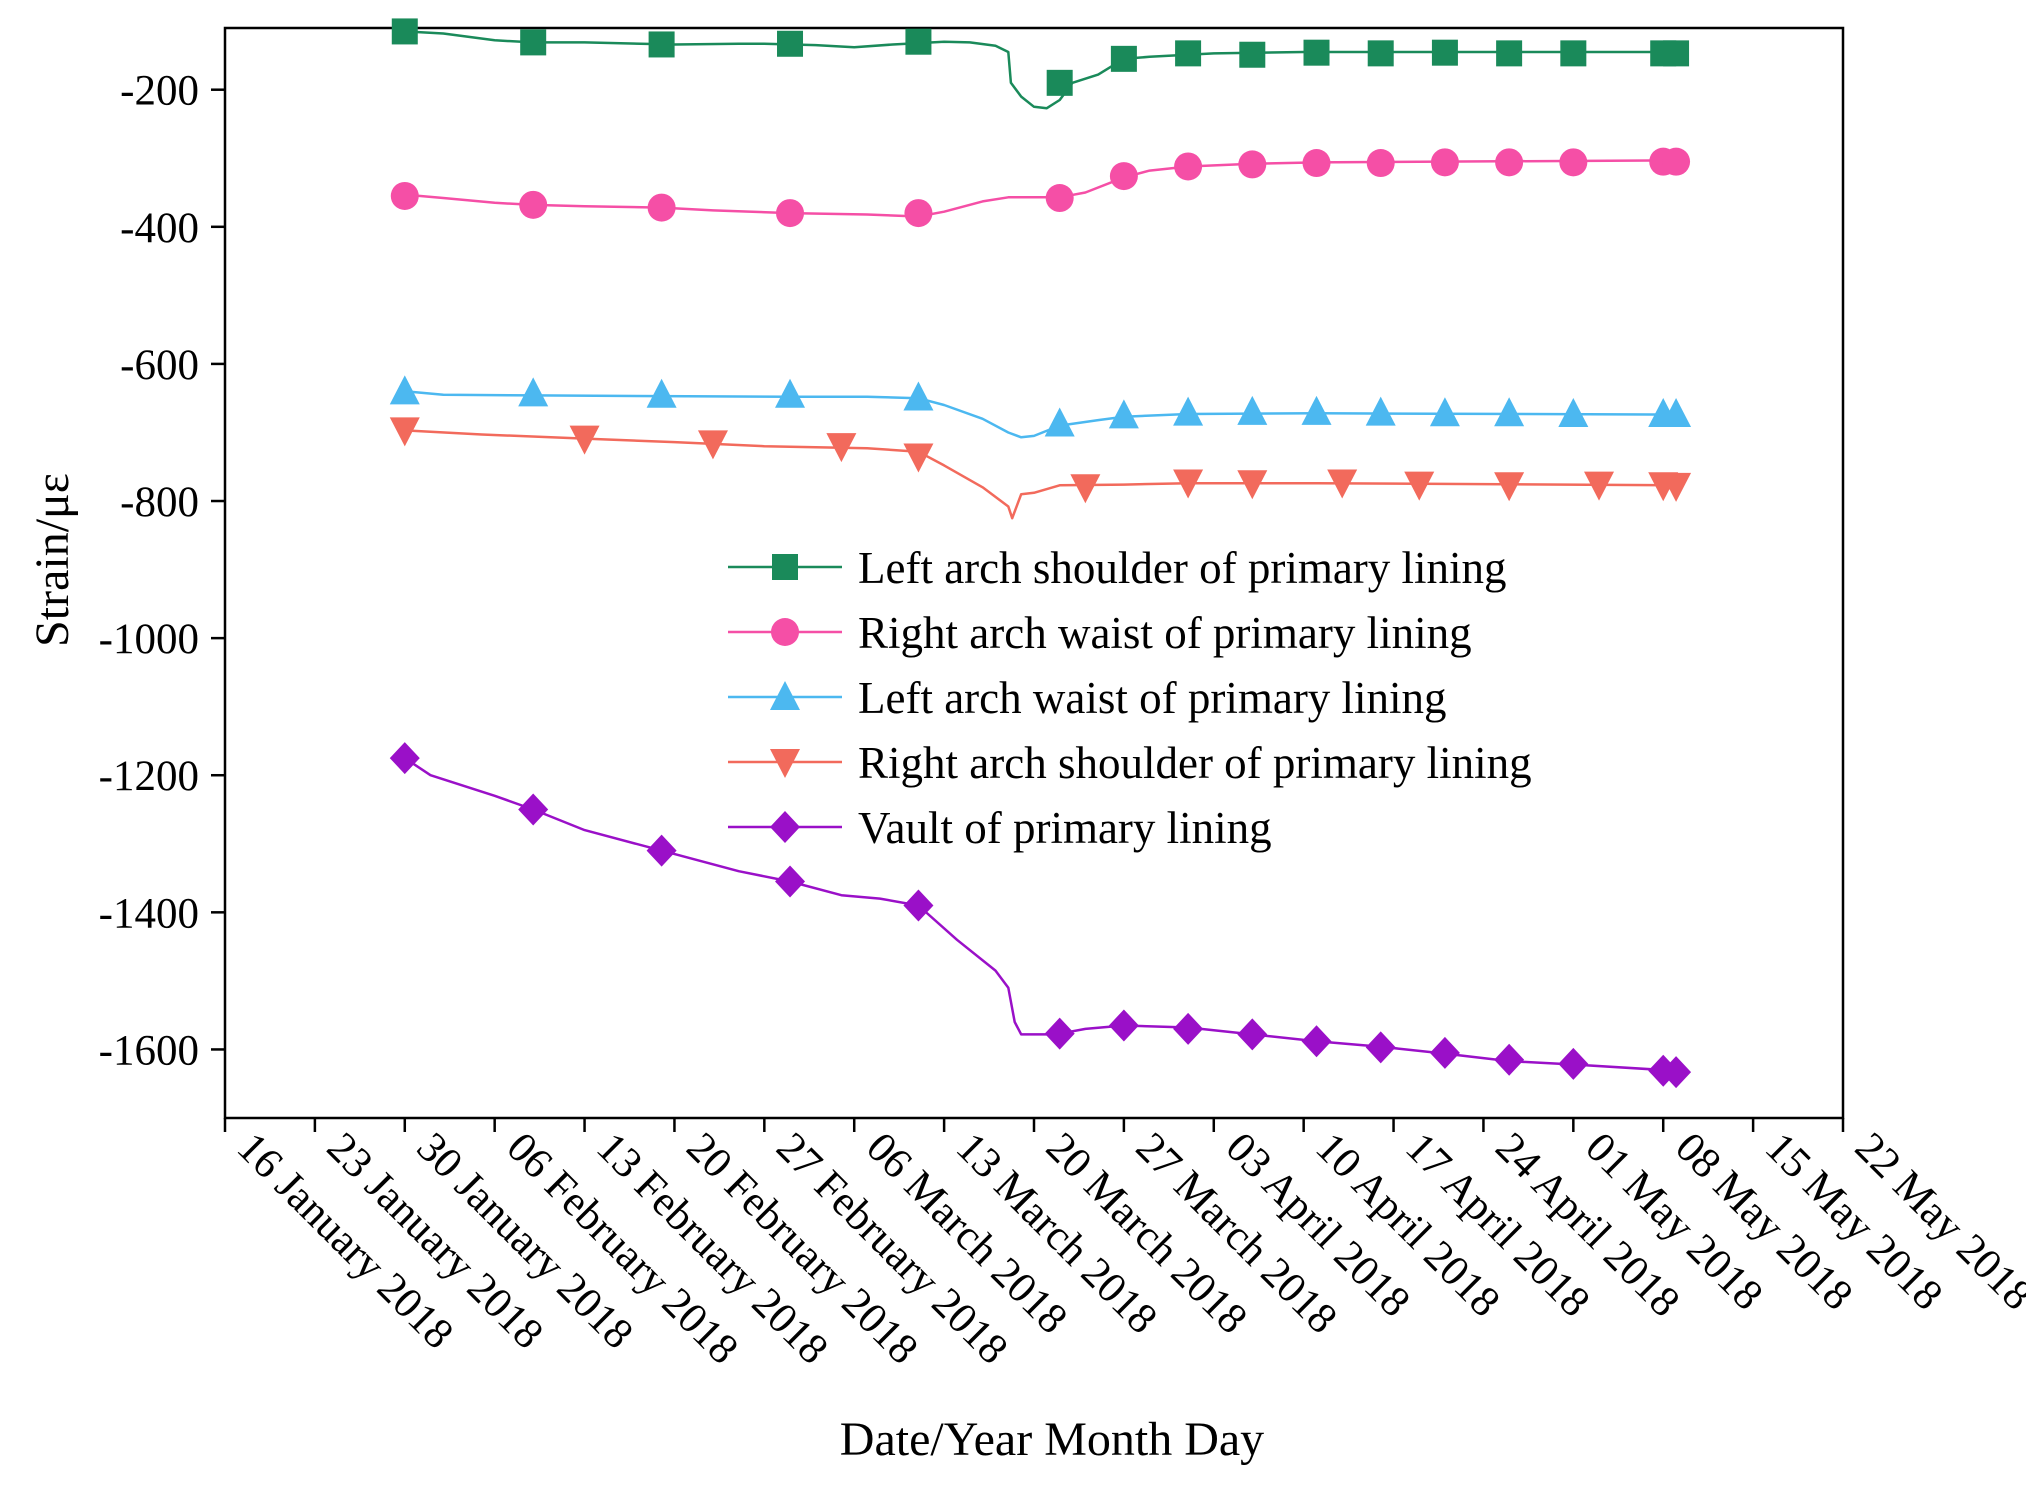 This screenshot has width=2026, height=1492. What do you see at coordinates (1152, 698) in the screenshot?
I see `legend-label: Left arch waist of primary lining` at bounding box center [1152, 698].